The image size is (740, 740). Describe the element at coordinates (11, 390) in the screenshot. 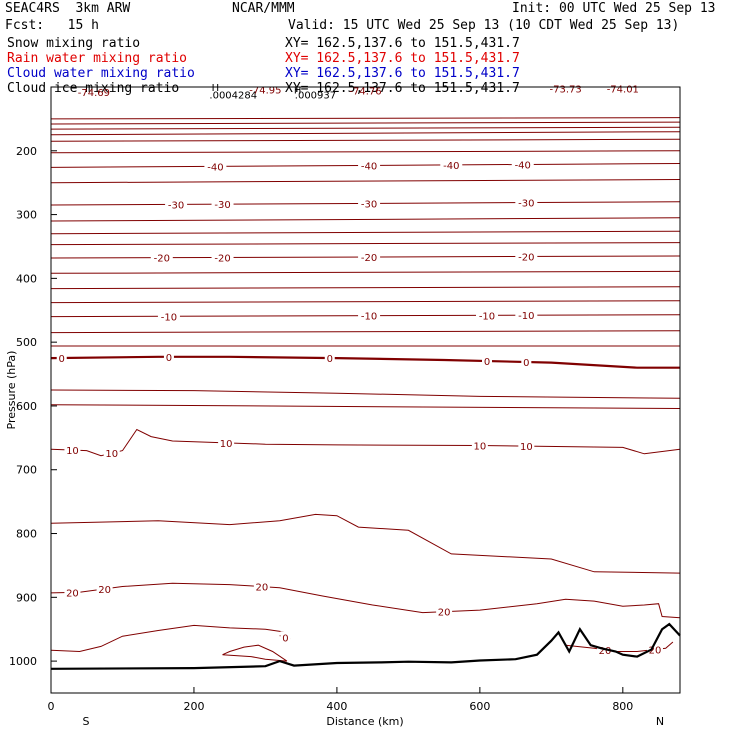

I see `y-axis-label: Pressure (hPa)` at that location.